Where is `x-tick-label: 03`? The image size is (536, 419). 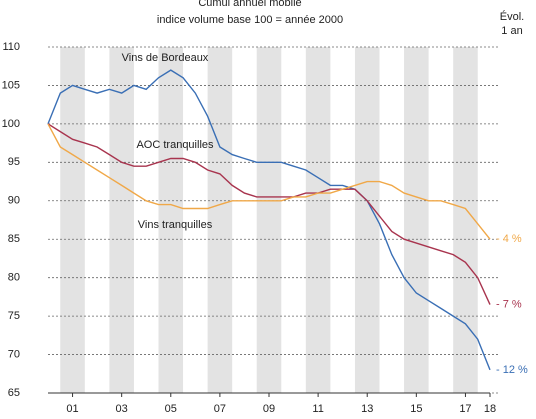
x-tick-label: 03 is located at coordinates (122, 409).